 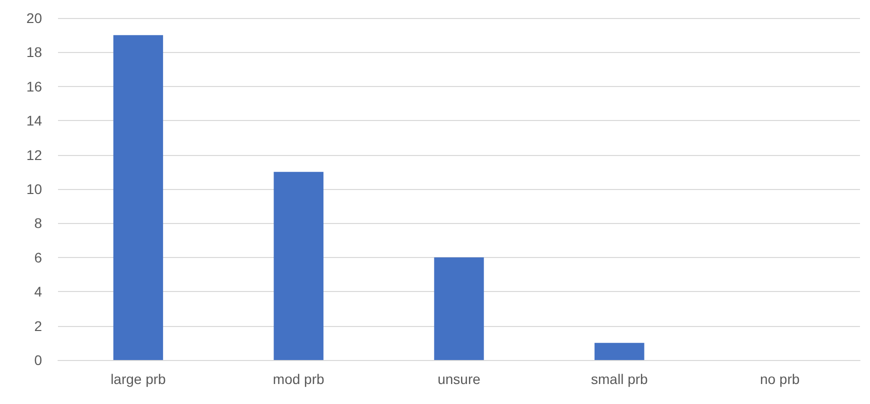 What do you see at coordinates (34, 52) in the screenshot?
I see `y-tick-label: 18` at bounding box center [34, 52].